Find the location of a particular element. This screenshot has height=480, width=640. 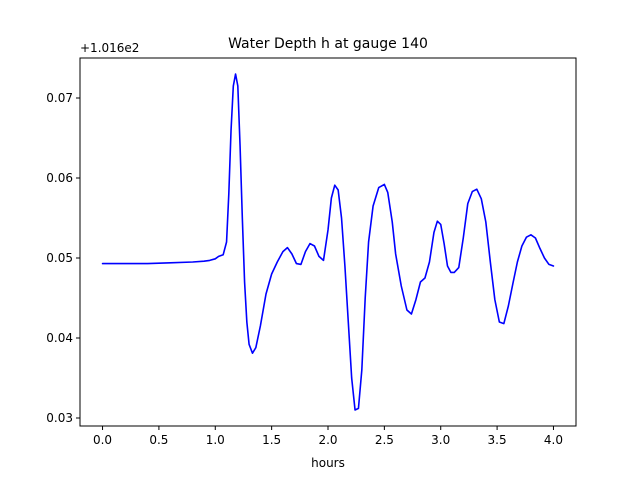

x-tick-label: 3.5 is located at coordinates (497, 440).